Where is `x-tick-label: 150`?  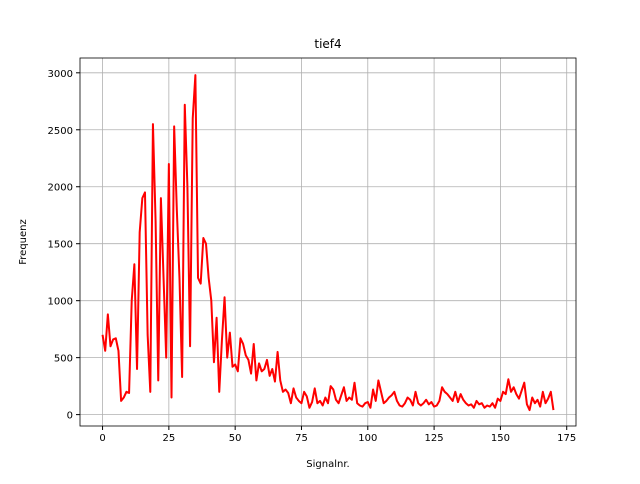 x-tick-label: 150 is located at coordinates (500, 438).